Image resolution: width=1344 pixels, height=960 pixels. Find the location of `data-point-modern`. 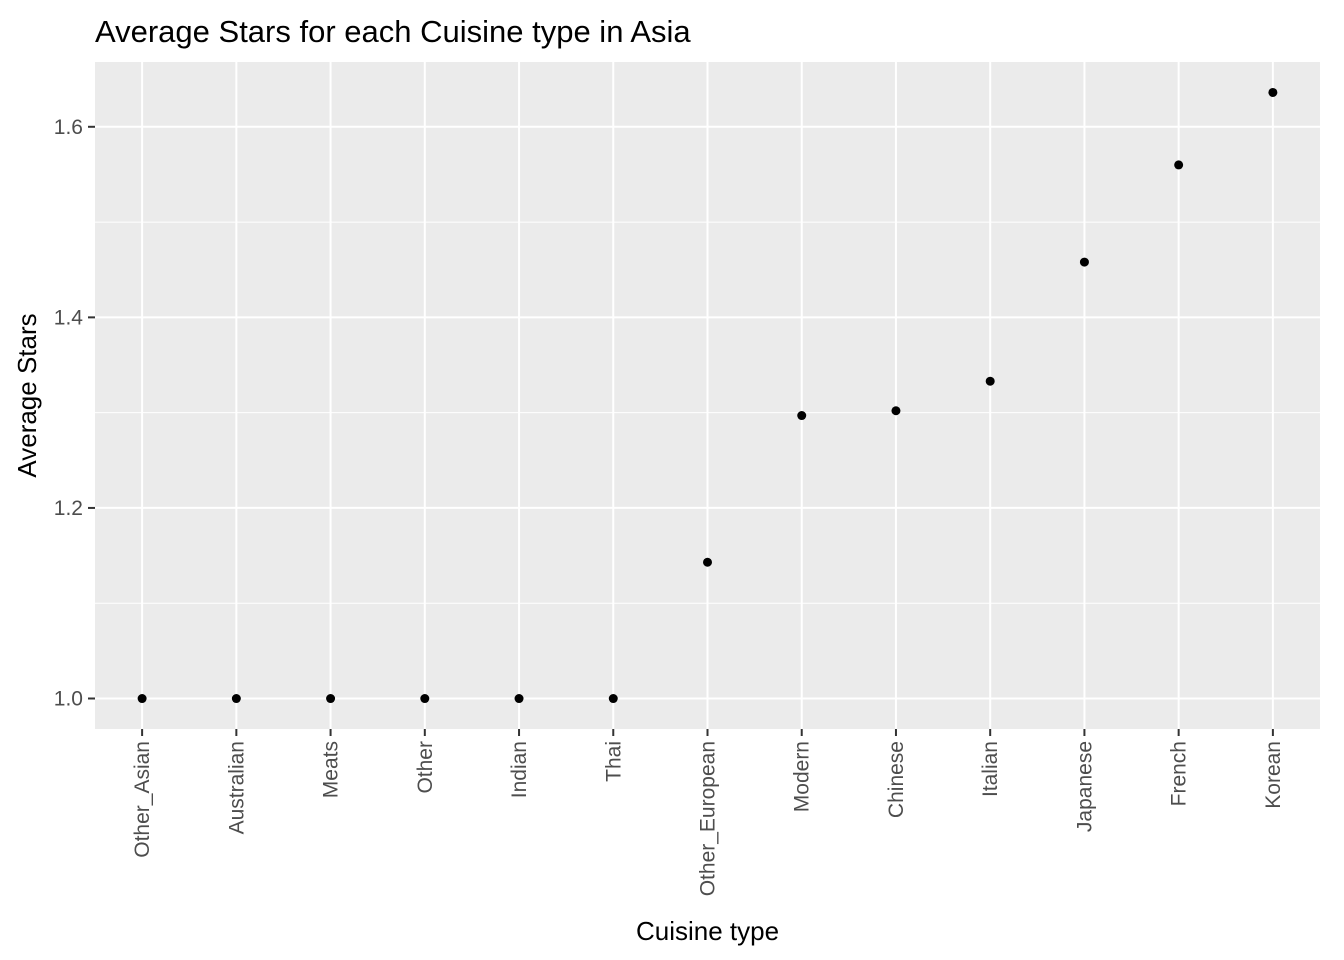

data-point-modern is located at coordinates (802, 416).